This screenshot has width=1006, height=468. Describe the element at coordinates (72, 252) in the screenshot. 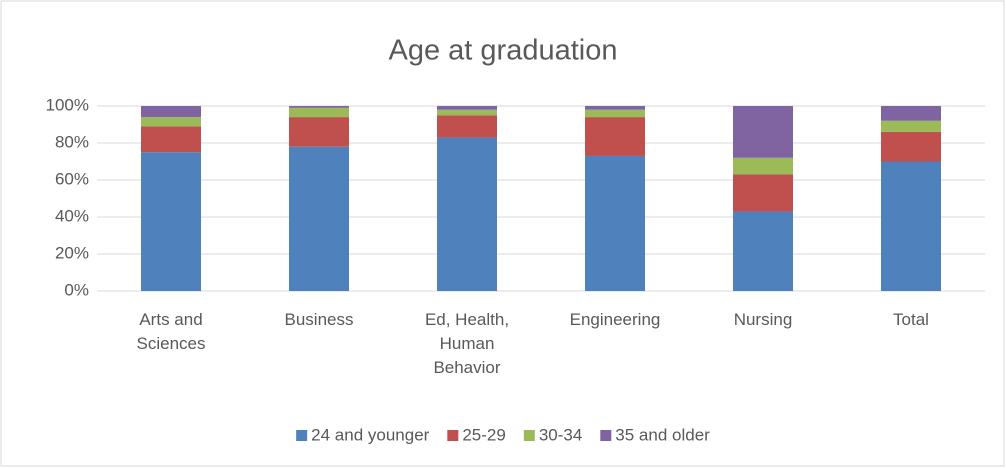

I see `y-tick-label: 20%` at that location.